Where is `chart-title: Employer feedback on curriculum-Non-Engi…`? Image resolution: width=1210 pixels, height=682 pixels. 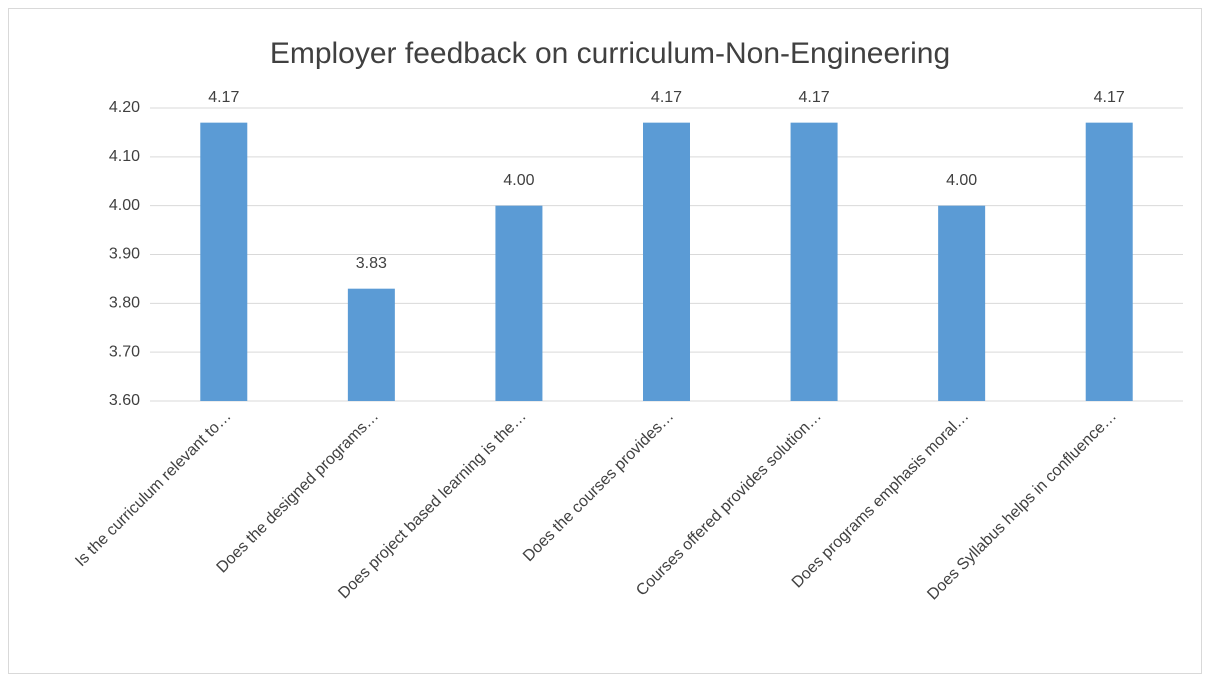 chart-title: Employer feedback on curriculum-Non-Engi… is located at coordinates (610, 53).